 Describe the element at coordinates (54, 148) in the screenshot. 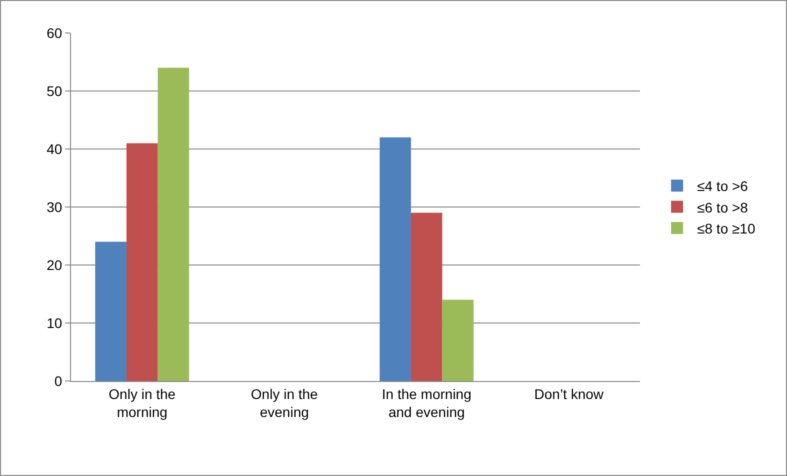

I see `y-tick-label: 40` at that location.